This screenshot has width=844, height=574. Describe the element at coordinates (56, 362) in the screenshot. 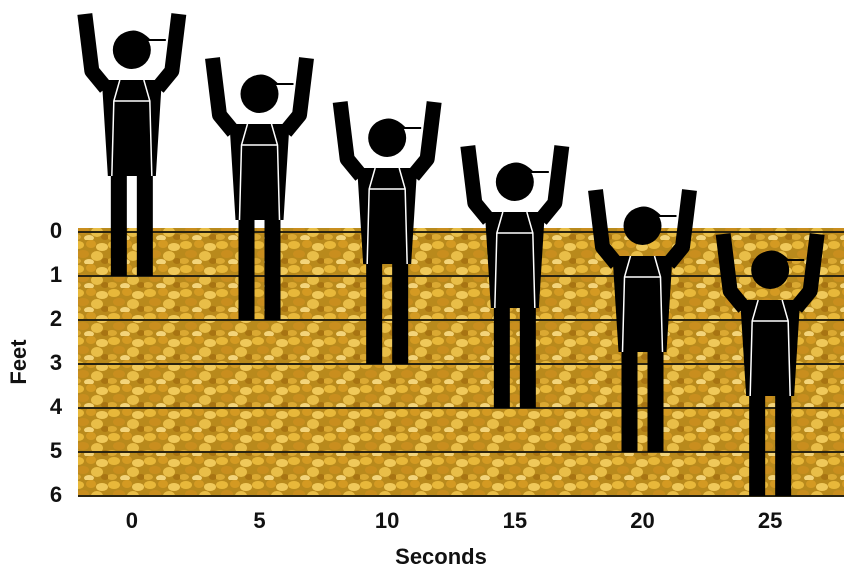

I see `y-tick-label: 3` at that location.